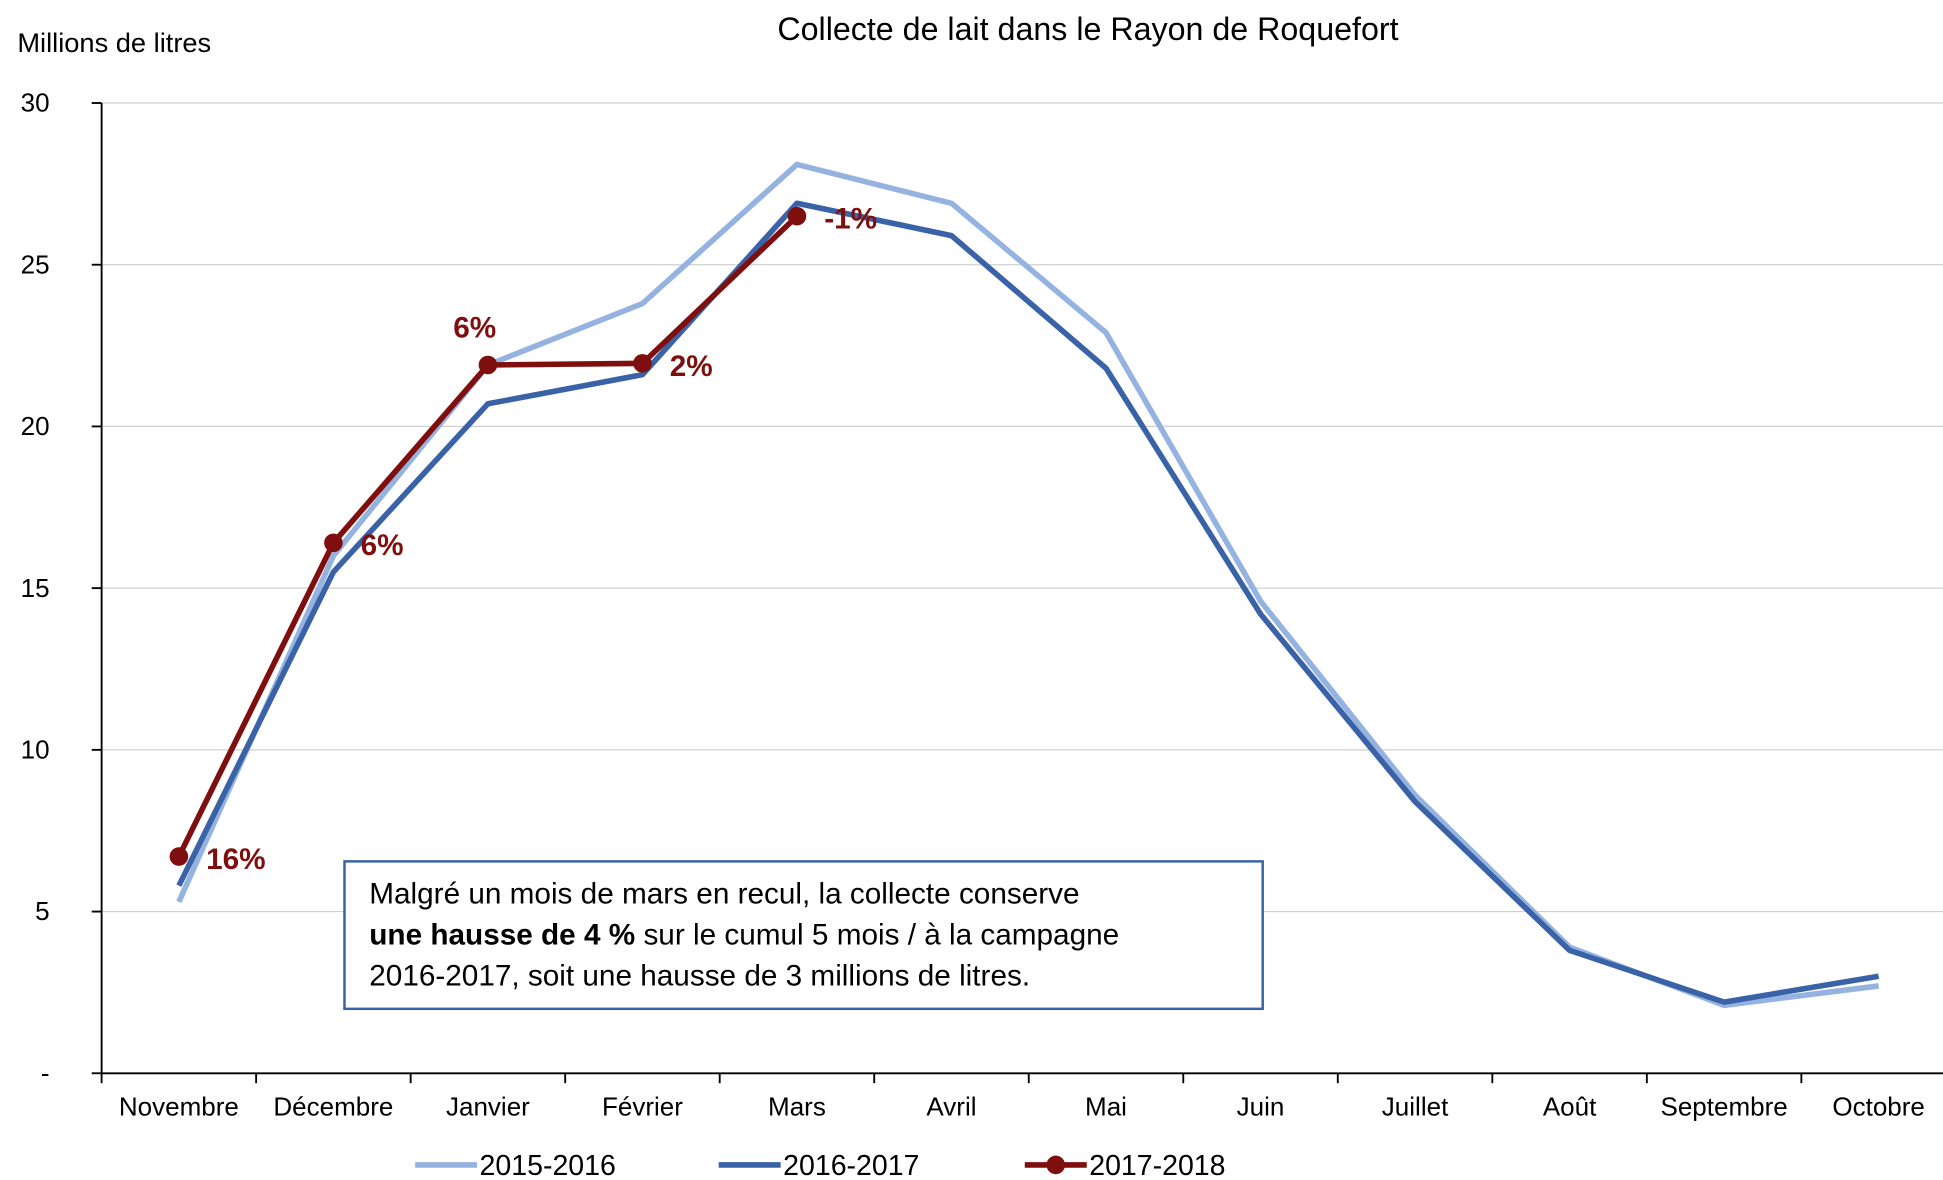 This screenshot has height=1180, width=1943. What do you see at coordinates (35, 103) in the screenshot?
I see `y-tick-label: 30` at bounding box center [35, 103].